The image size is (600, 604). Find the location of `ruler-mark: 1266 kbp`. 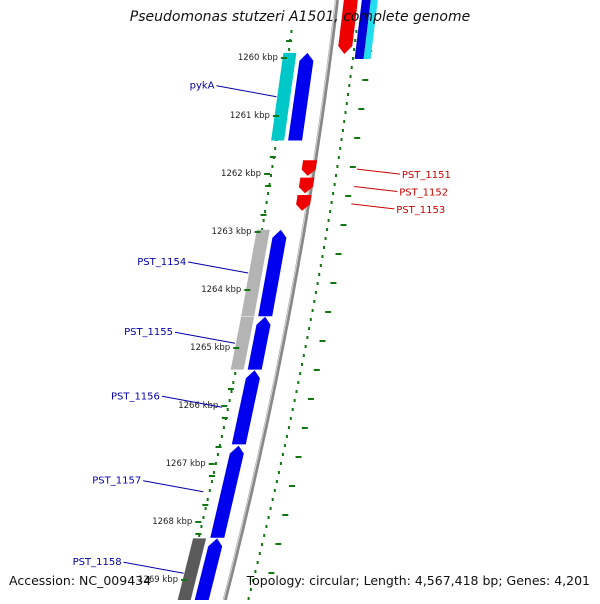

ruler-mark: 1266 kbp is located at coordinates (203, 406).